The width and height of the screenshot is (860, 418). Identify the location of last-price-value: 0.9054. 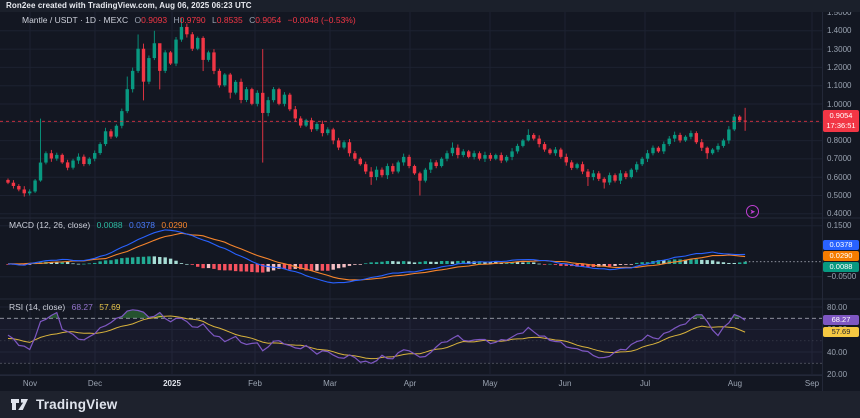
(841, 115).